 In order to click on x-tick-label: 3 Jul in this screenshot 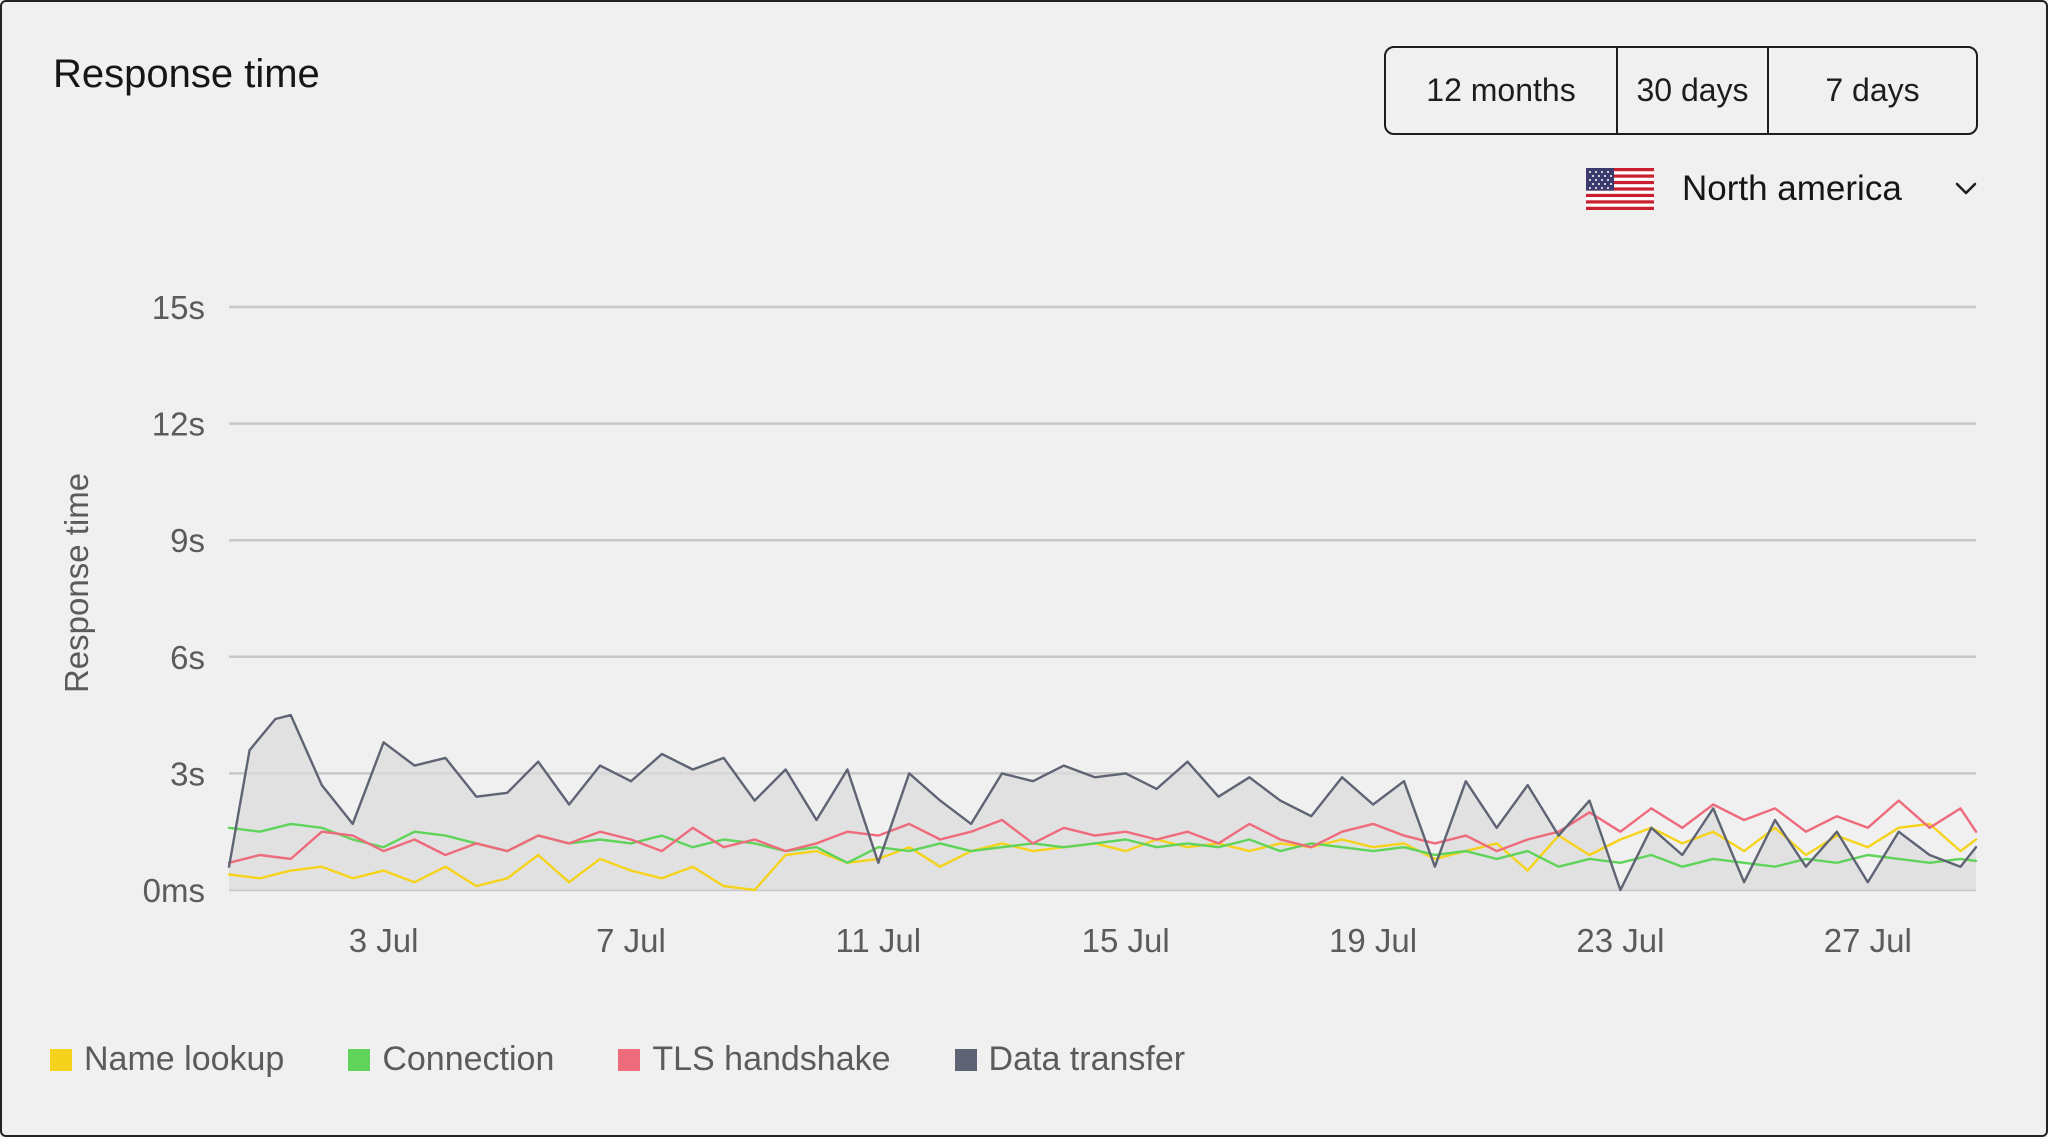, I will do `click(384, 940)`.